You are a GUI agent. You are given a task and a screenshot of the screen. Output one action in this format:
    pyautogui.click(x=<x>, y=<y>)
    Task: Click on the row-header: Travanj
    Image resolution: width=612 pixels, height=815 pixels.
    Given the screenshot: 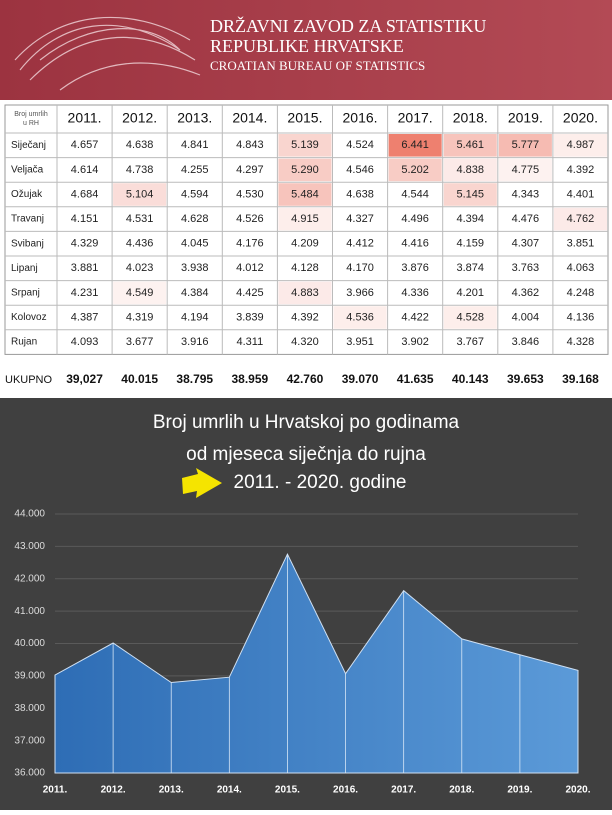 What is the action you would take?
    pyautogui.click(x=27, y=219)
    